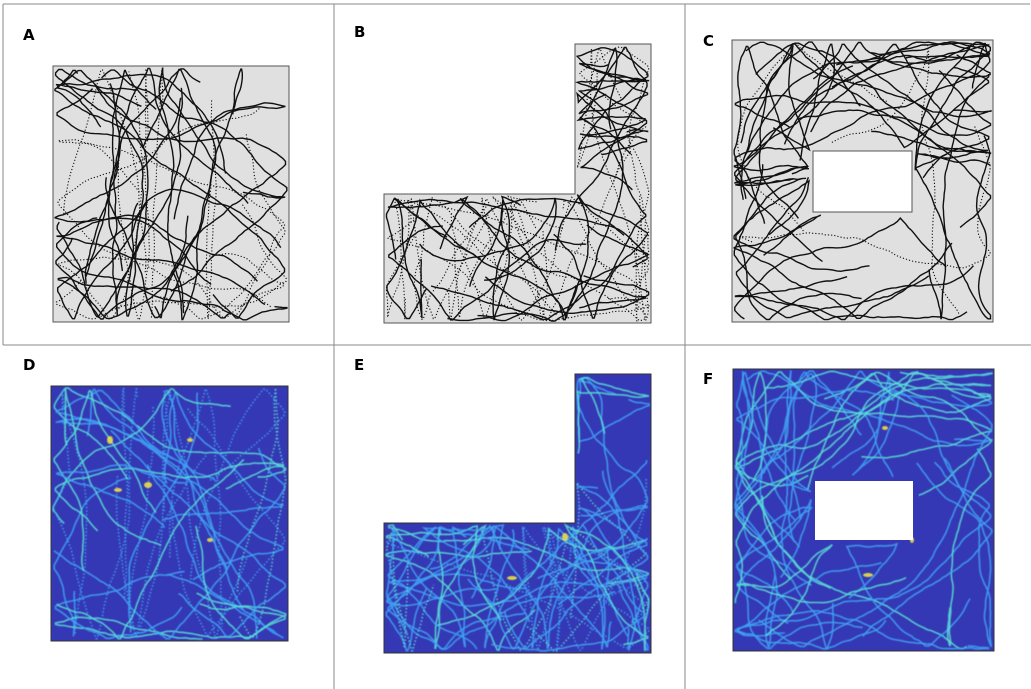 The image size is (1031, 689). I want to click on heat-traces-f, so click(863, 510).